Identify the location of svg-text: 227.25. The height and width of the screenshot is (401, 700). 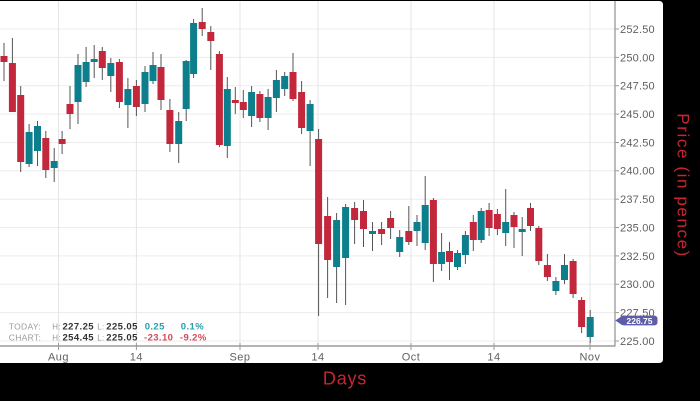
(79, 327).